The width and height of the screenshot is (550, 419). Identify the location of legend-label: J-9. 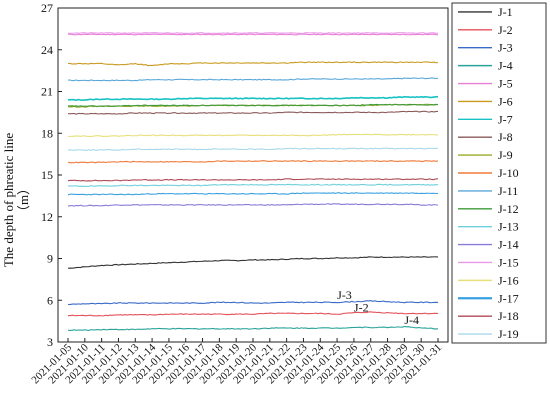
(505, 155).